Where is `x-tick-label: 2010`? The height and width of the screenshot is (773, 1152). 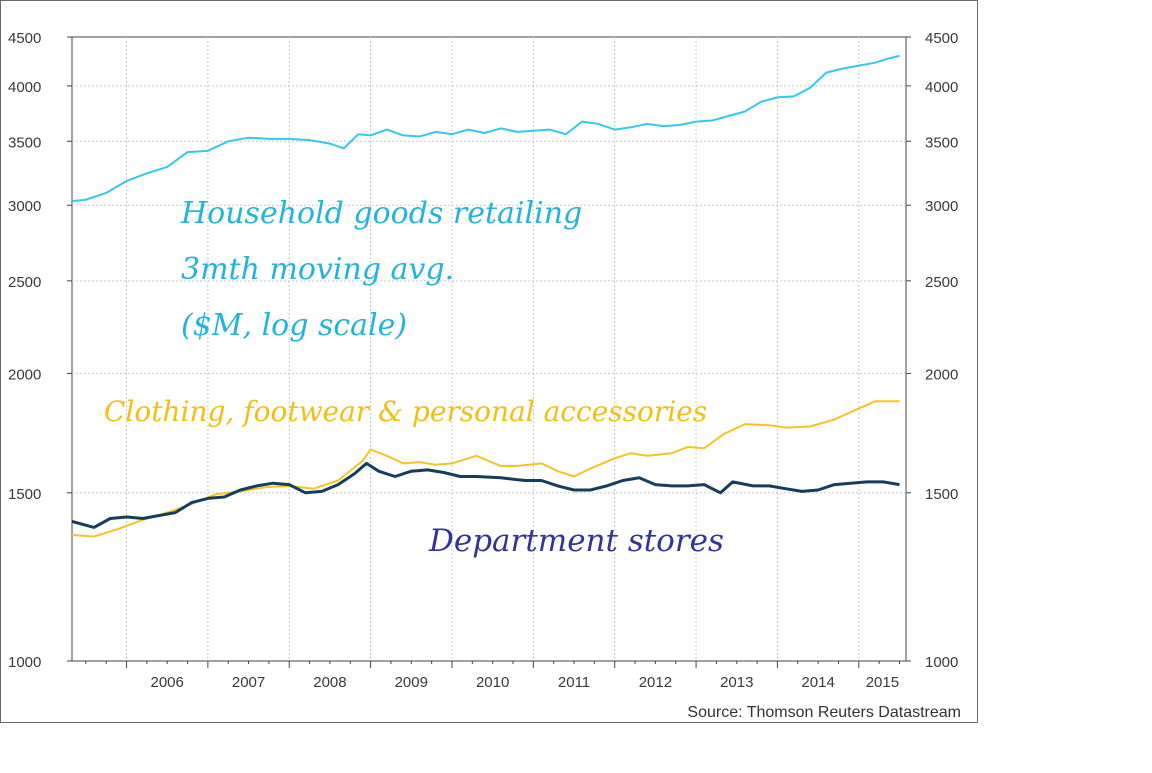
x-tick-label: 2010 is located at coordinates (492, 682).